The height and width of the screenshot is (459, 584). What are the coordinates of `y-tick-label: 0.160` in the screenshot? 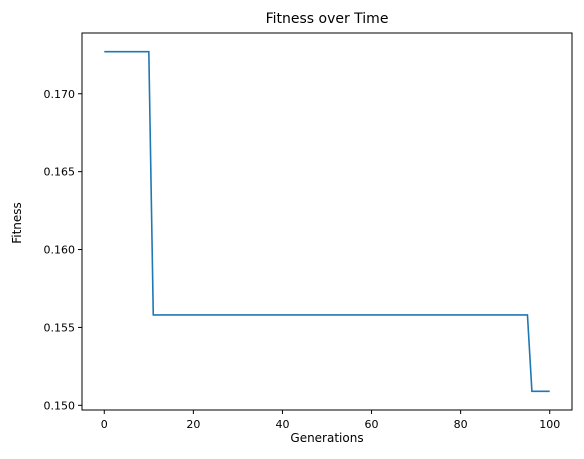 It's located at (60, 250).